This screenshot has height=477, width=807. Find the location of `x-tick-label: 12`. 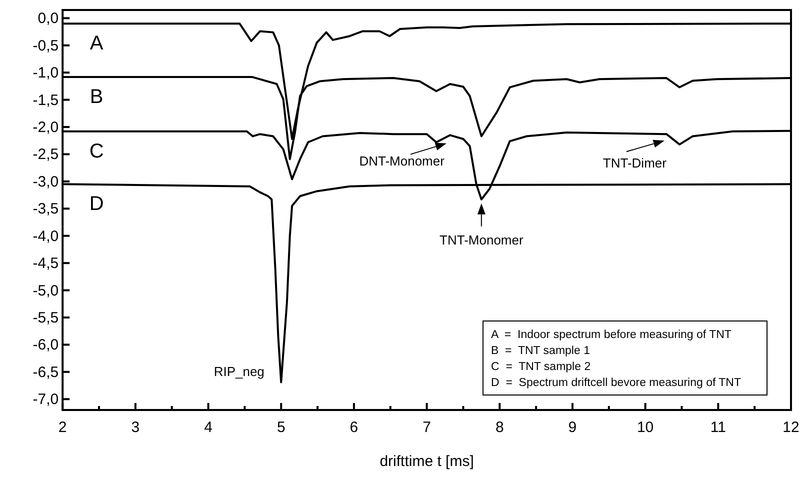

x-tick-label: 12 is located at coordinates (791, 427).